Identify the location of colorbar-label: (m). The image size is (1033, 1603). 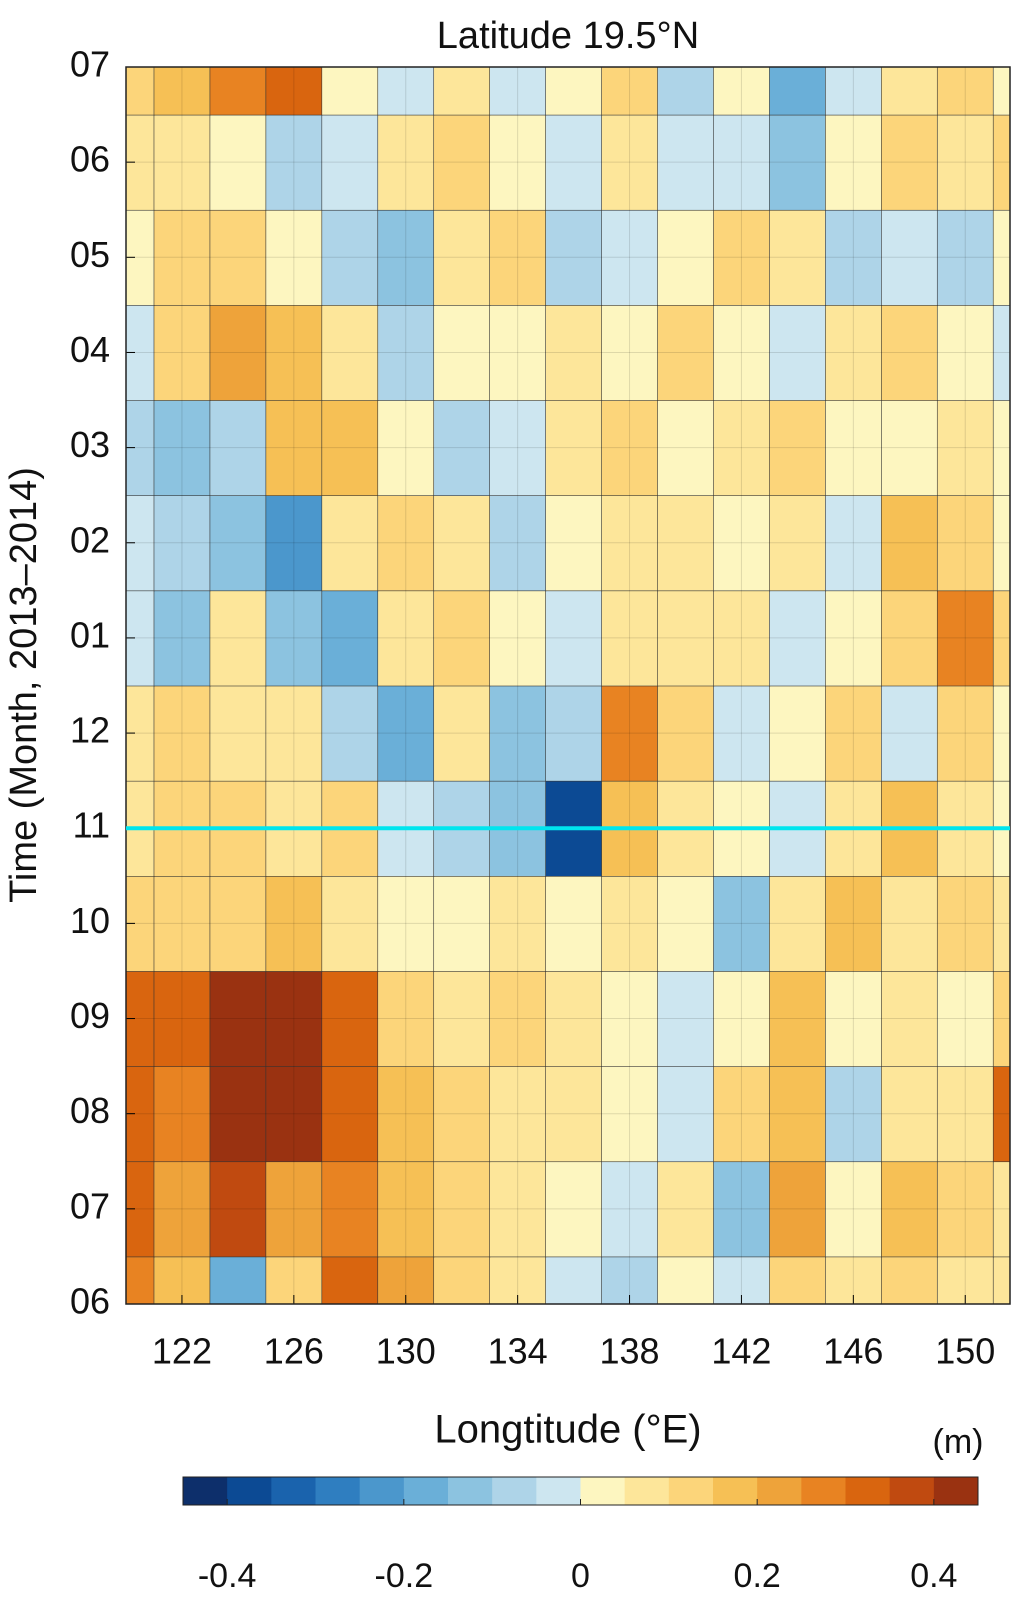
(958, 1442).